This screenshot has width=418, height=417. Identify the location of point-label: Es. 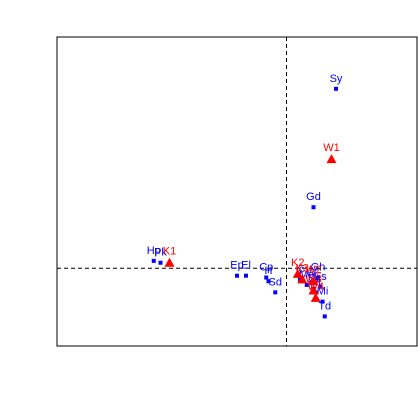
(320, 277).